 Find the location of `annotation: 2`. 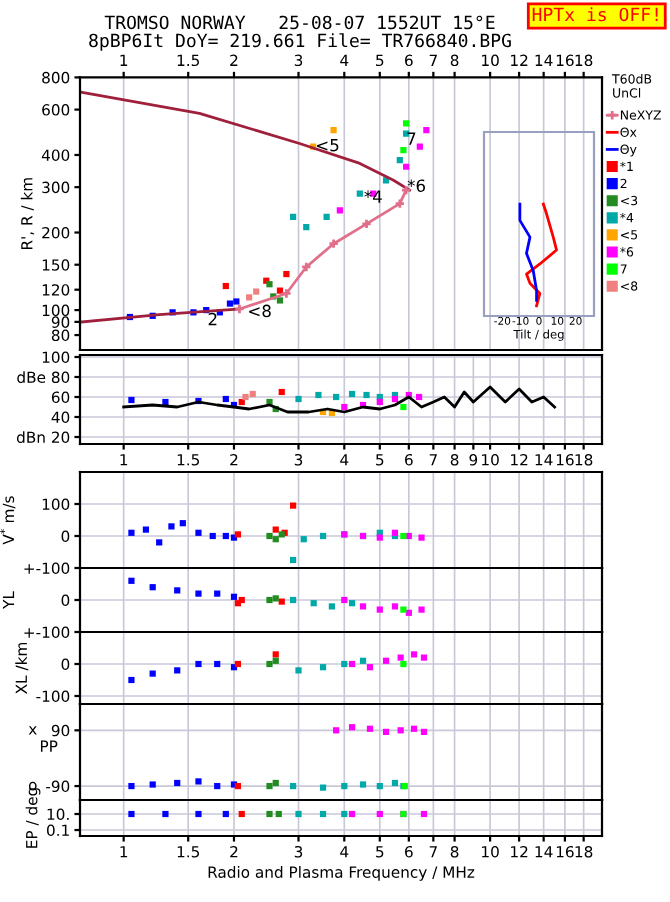

annotation: 2 is located at coordinates (212, 319).